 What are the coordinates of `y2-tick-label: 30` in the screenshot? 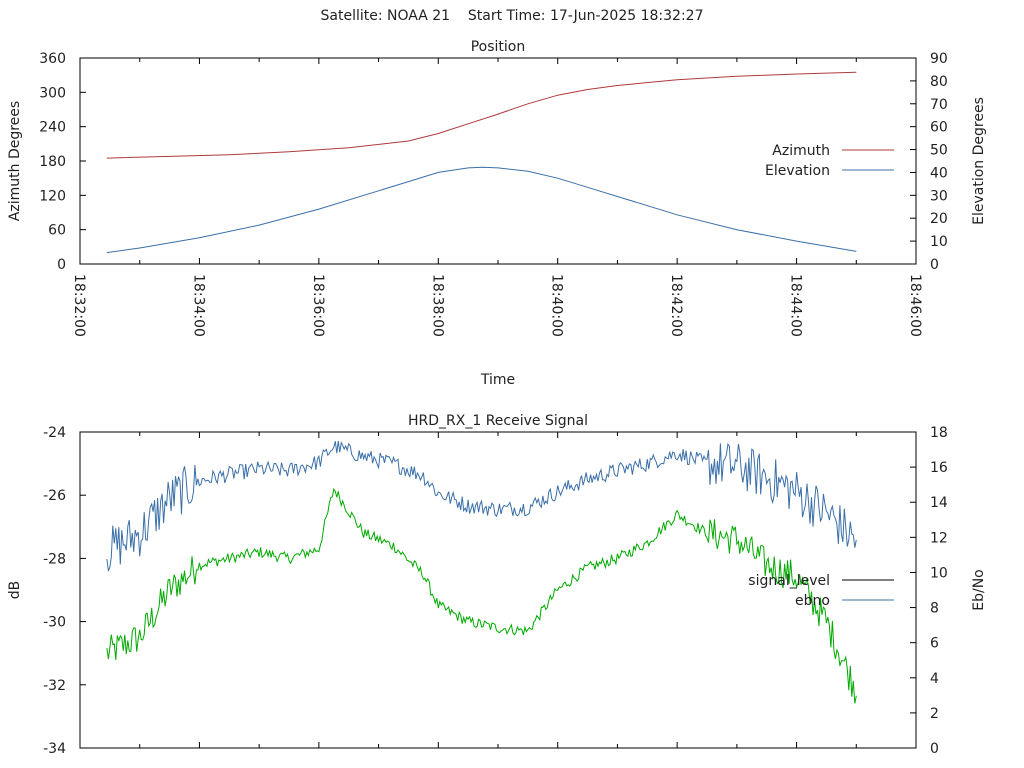 It's located at (939, 196).